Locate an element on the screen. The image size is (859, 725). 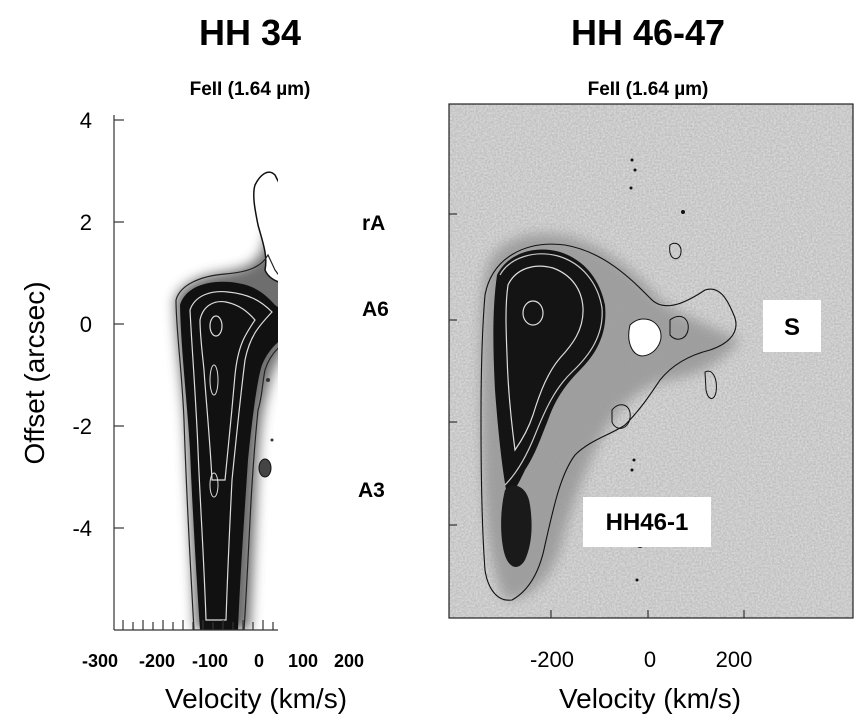
xtick-label-100: 100 is located at coordinates (303, 661).